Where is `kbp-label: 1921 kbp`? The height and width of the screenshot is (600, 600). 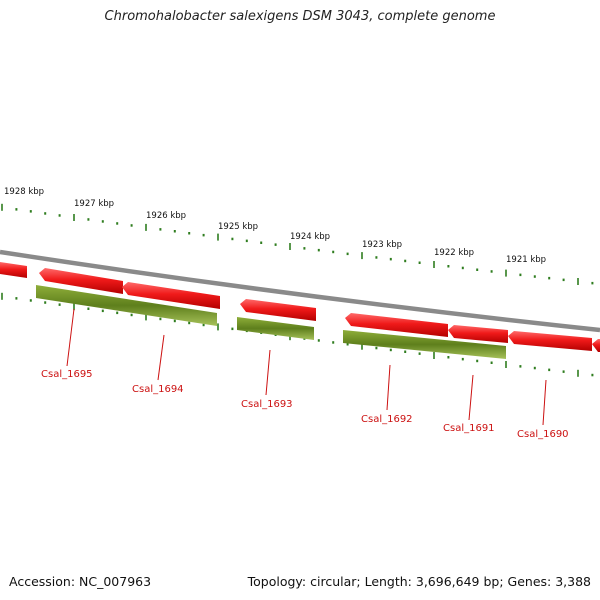 kbp-label: 1921 kbp is located at coordinates (526, 260).